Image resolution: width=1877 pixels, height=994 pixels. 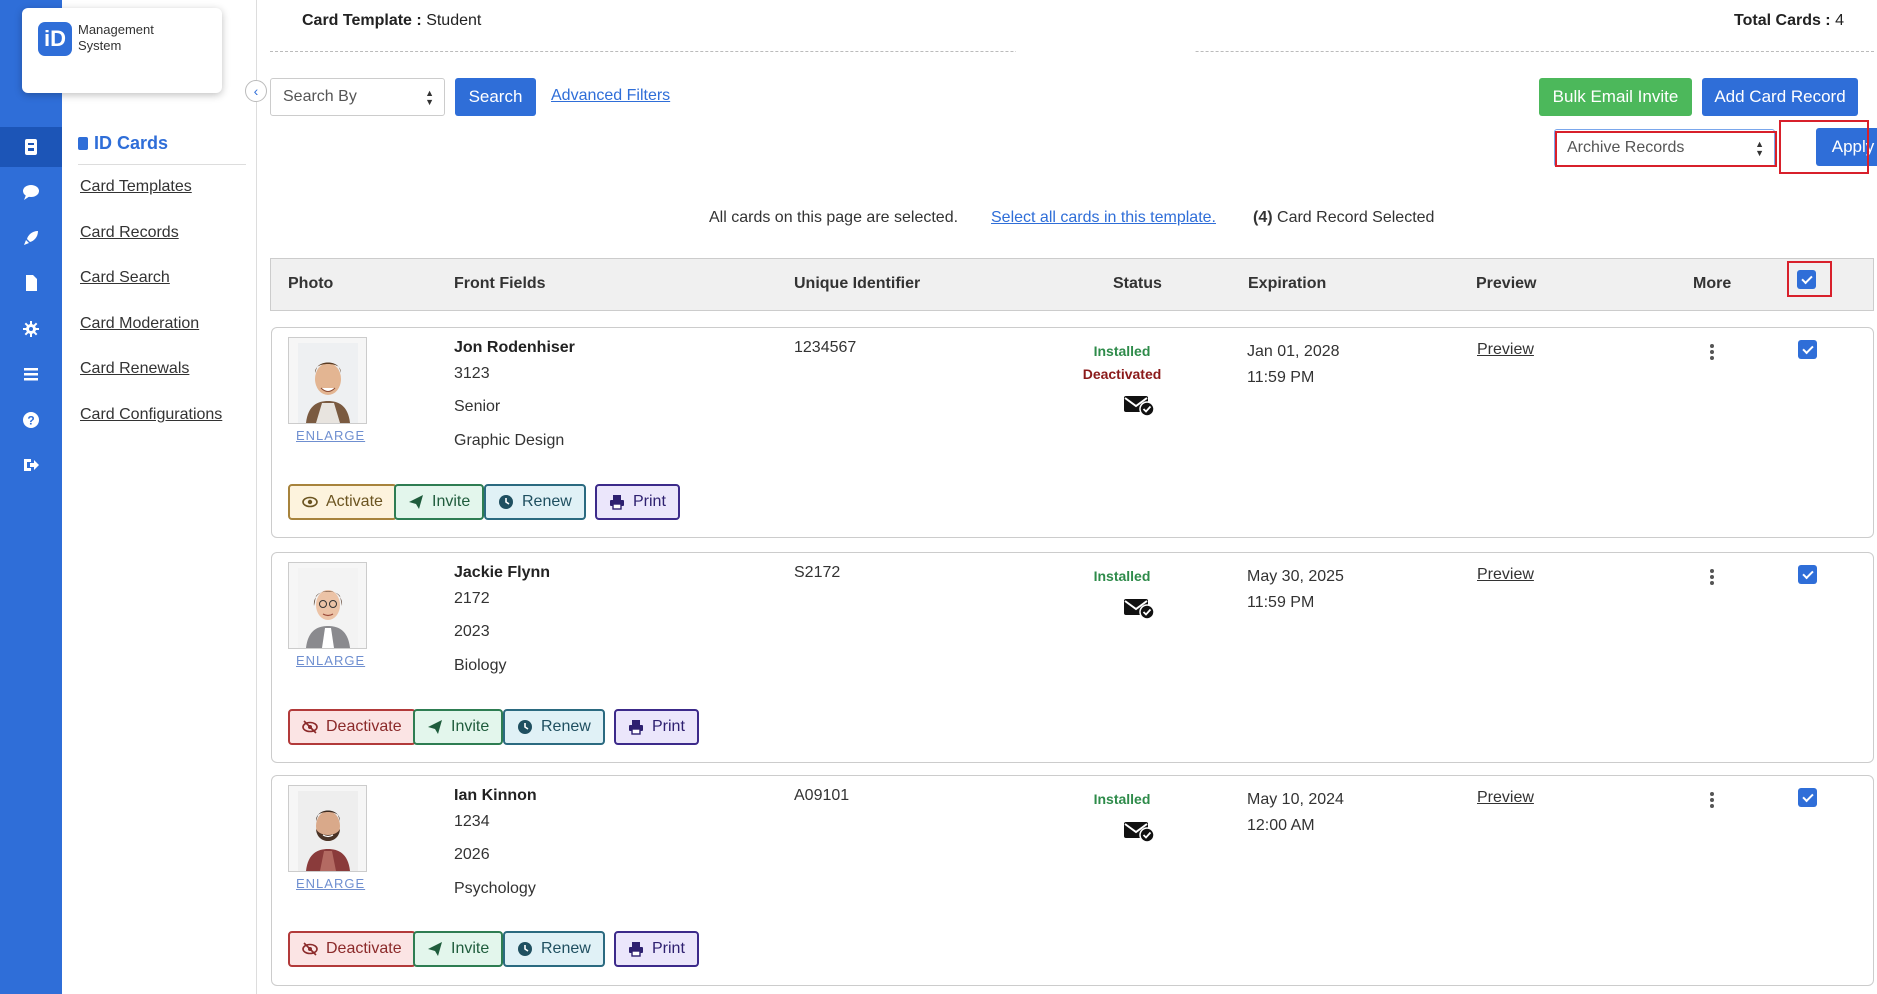 I want to click on sub-navigation, so click(x=159, y=497).